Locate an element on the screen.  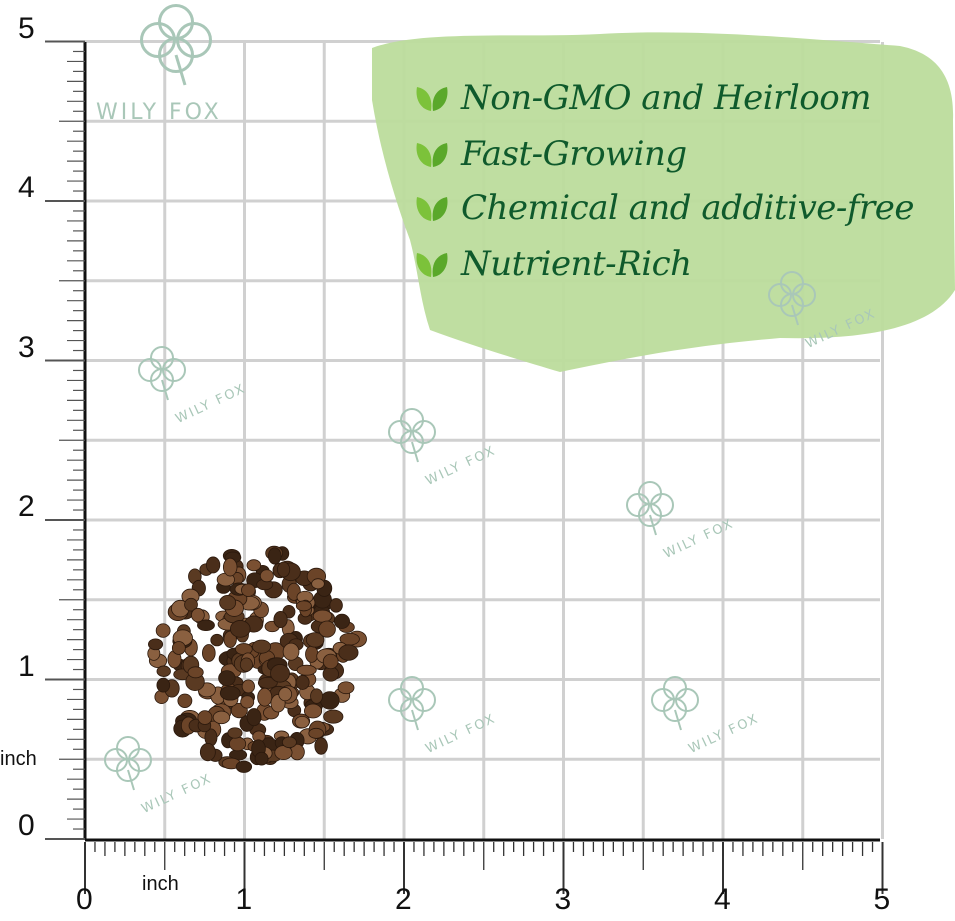
feature-item: Nutrient-Rich is located at coordinates (553, 264).